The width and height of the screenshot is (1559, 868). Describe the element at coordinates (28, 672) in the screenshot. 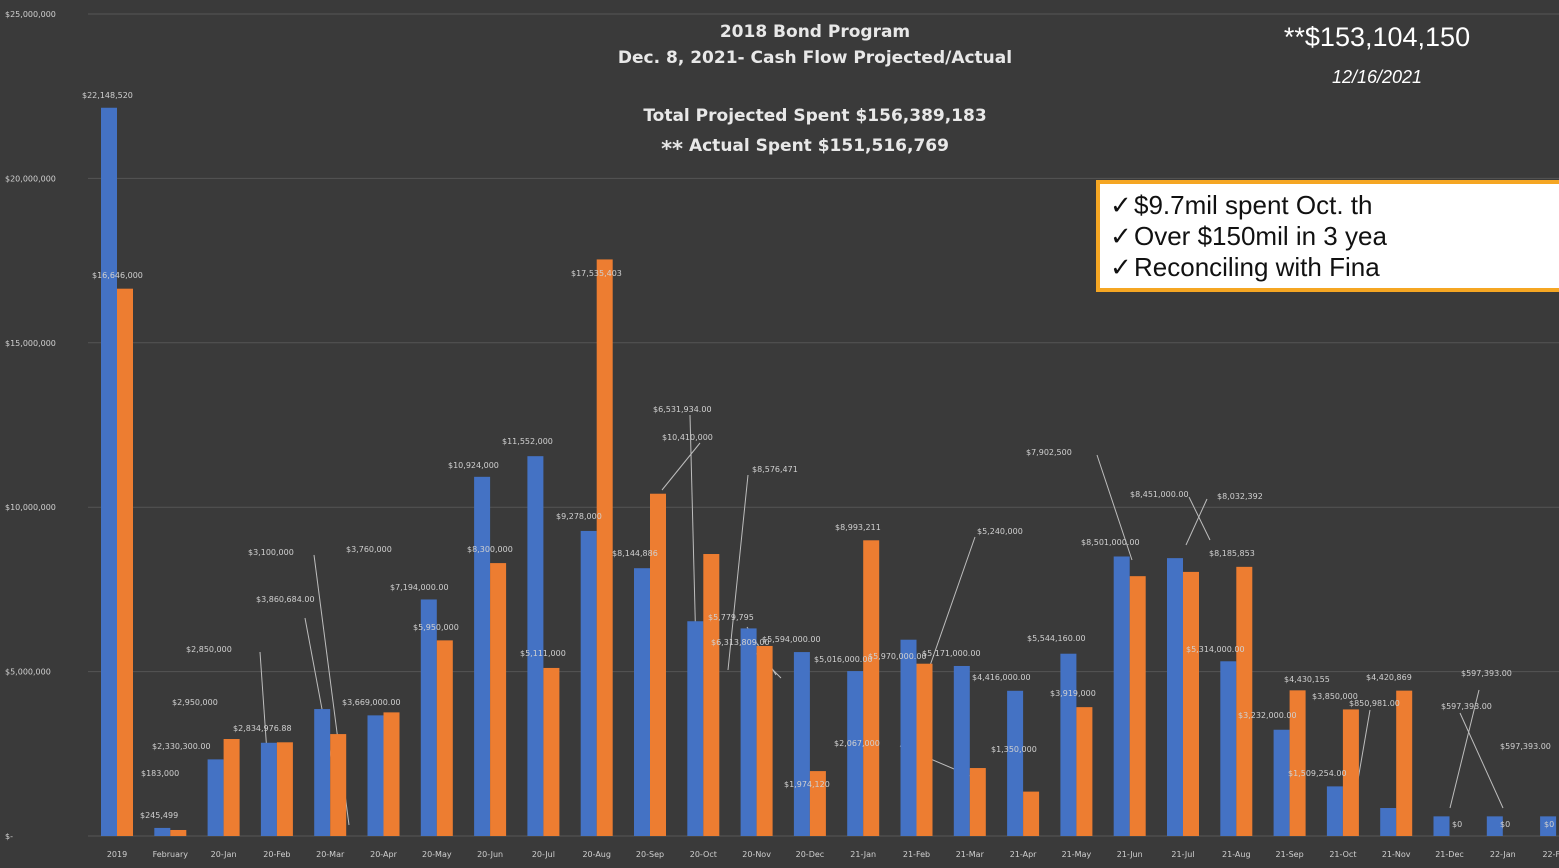

I see `y-tick-label: $5,000,000` at that location.